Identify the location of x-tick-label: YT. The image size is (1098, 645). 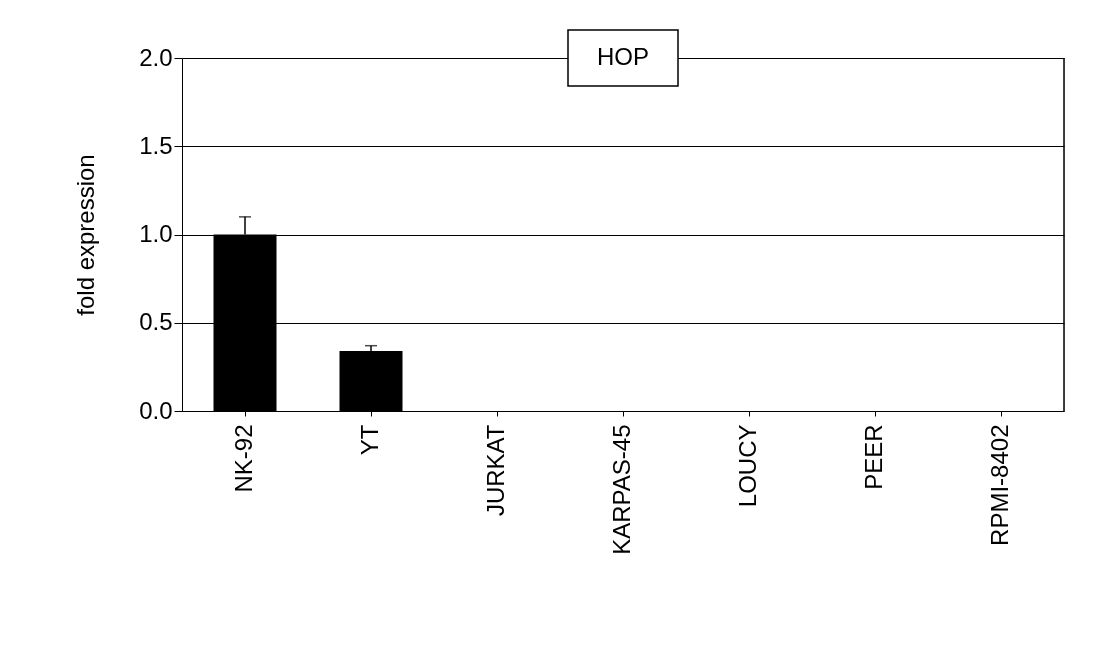
(369, 440).